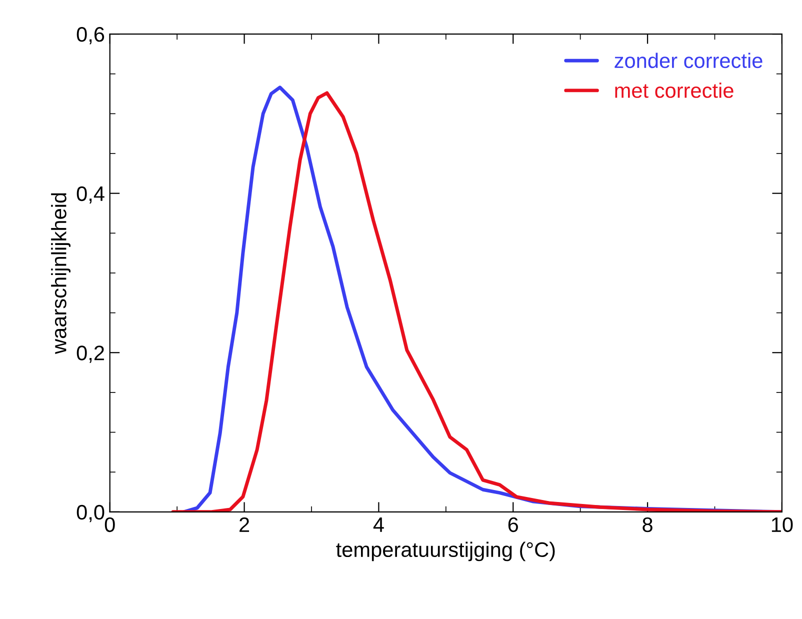 The image size is (802, 619). What do you see at coordinates (90, 195) in the screenshot?
I see `y-tick-label: 0,4` at bounding box center [90, 195].